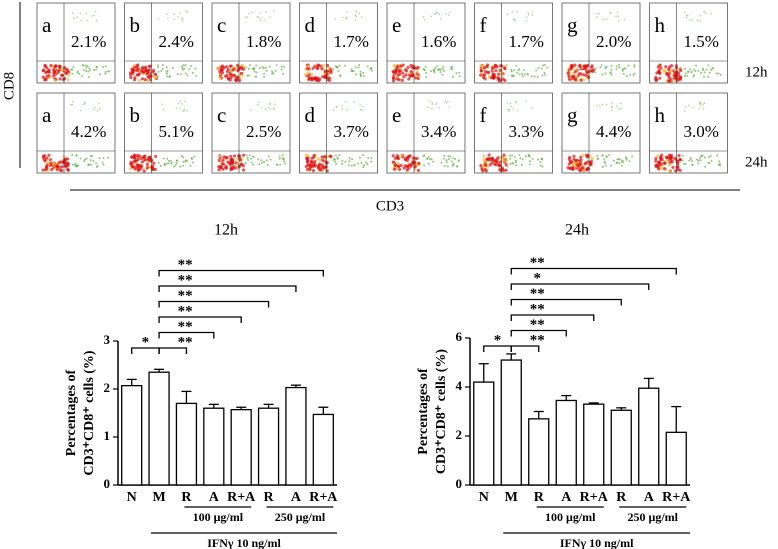  Describe the element at coordinates (613, 41) in the screenshot. I see `panel-percentage: 2.0%` at that location.